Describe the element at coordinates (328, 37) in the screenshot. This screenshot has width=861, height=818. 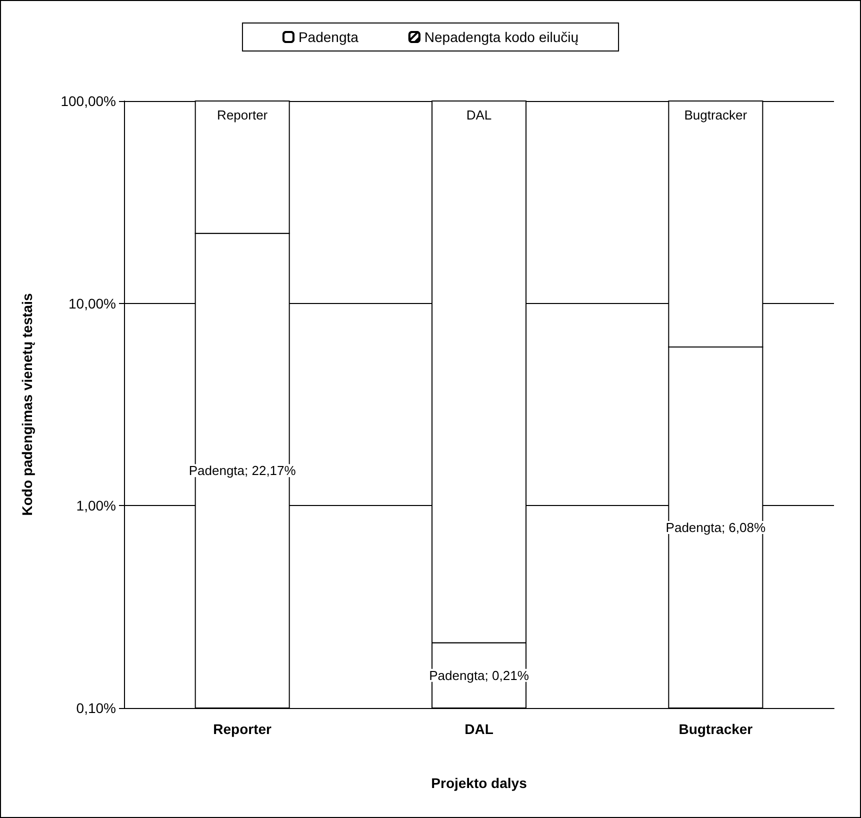
I see `legend-label: Padengta` at that location.